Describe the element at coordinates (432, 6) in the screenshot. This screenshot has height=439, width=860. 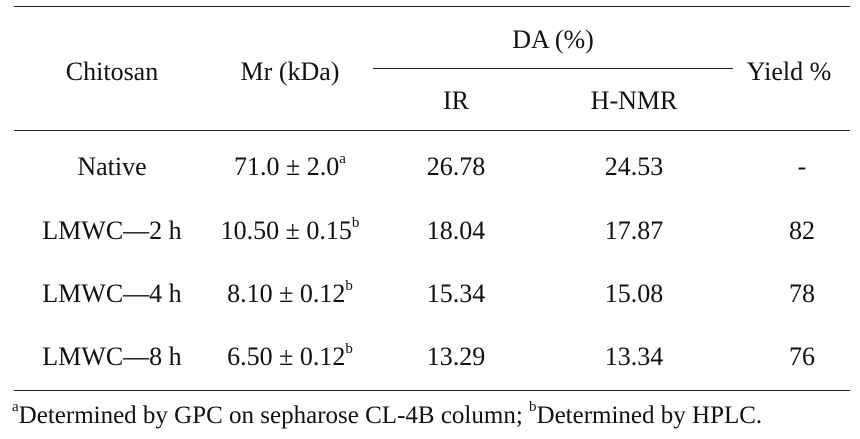
I see `top-rule` at that location.